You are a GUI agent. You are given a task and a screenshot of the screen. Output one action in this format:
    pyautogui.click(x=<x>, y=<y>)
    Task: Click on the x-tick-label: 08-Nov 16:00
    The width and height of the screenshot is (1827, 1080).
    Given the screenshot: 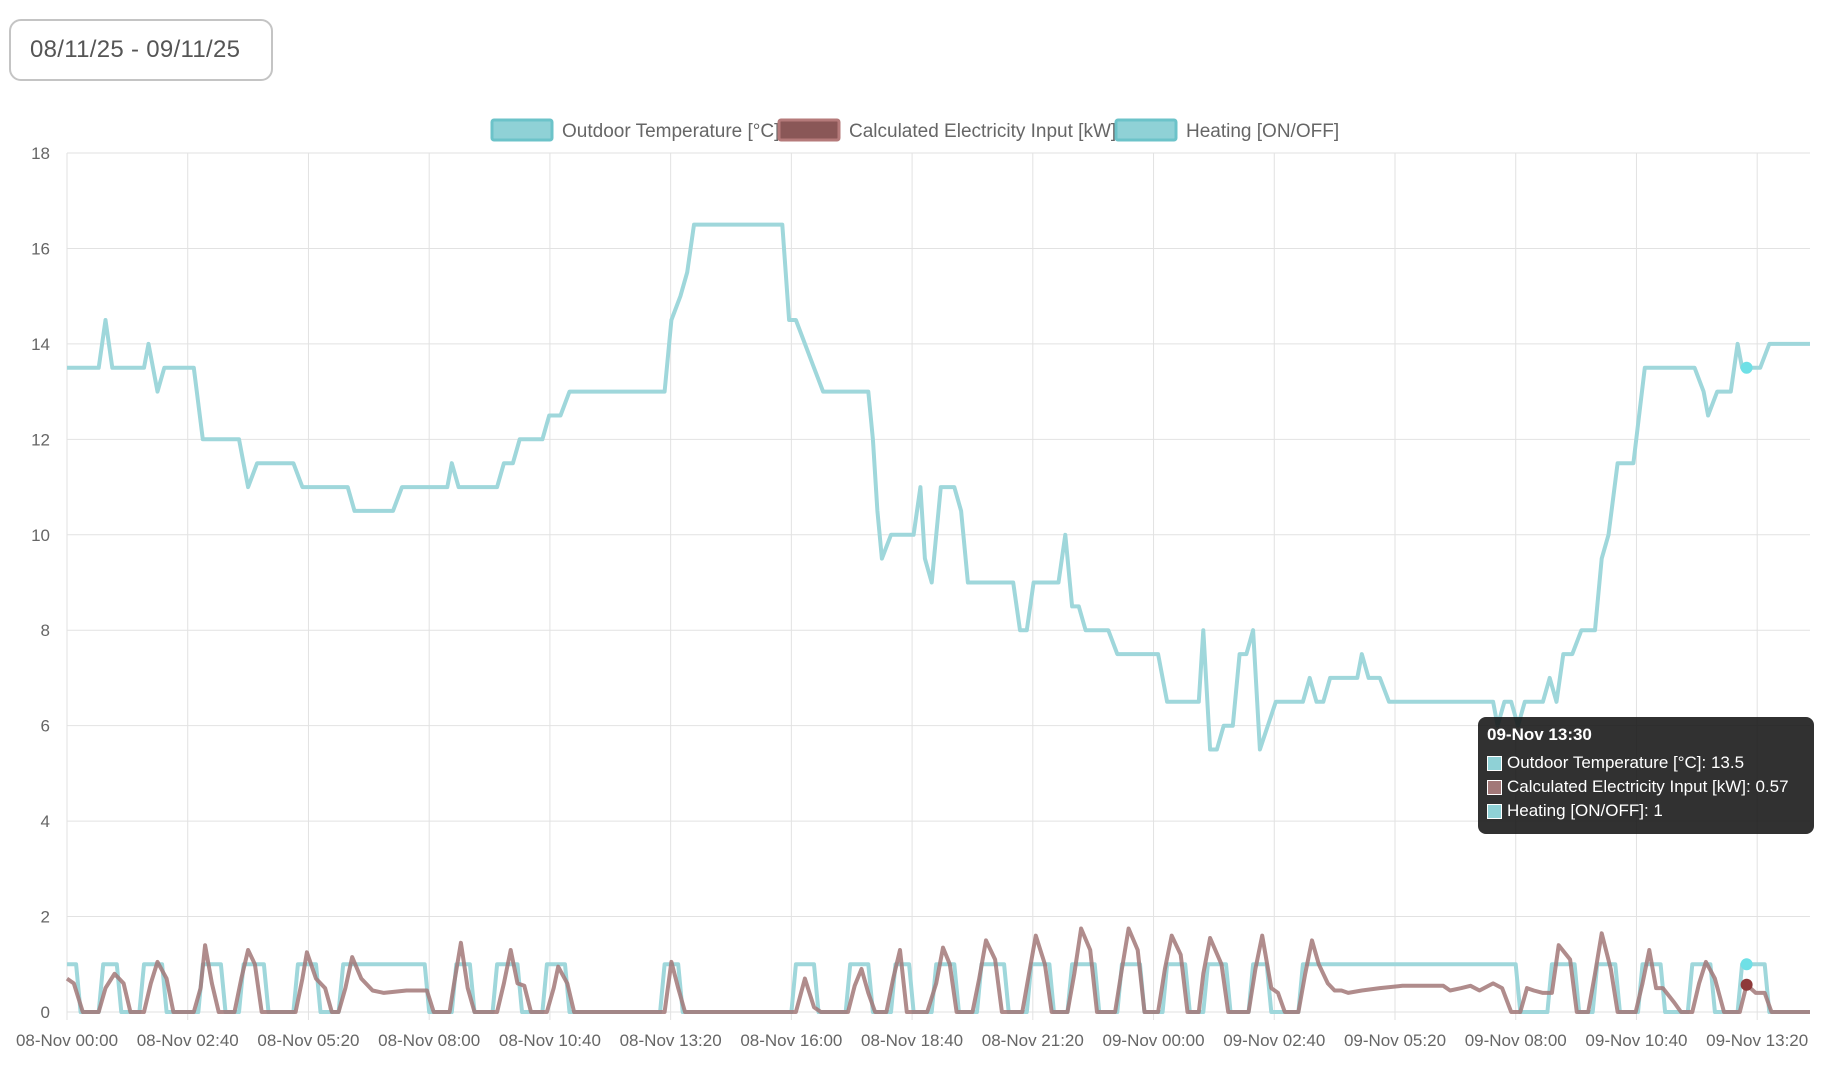 What is the action you would take?
    pyautogui.click(x=791, y=1040)
    